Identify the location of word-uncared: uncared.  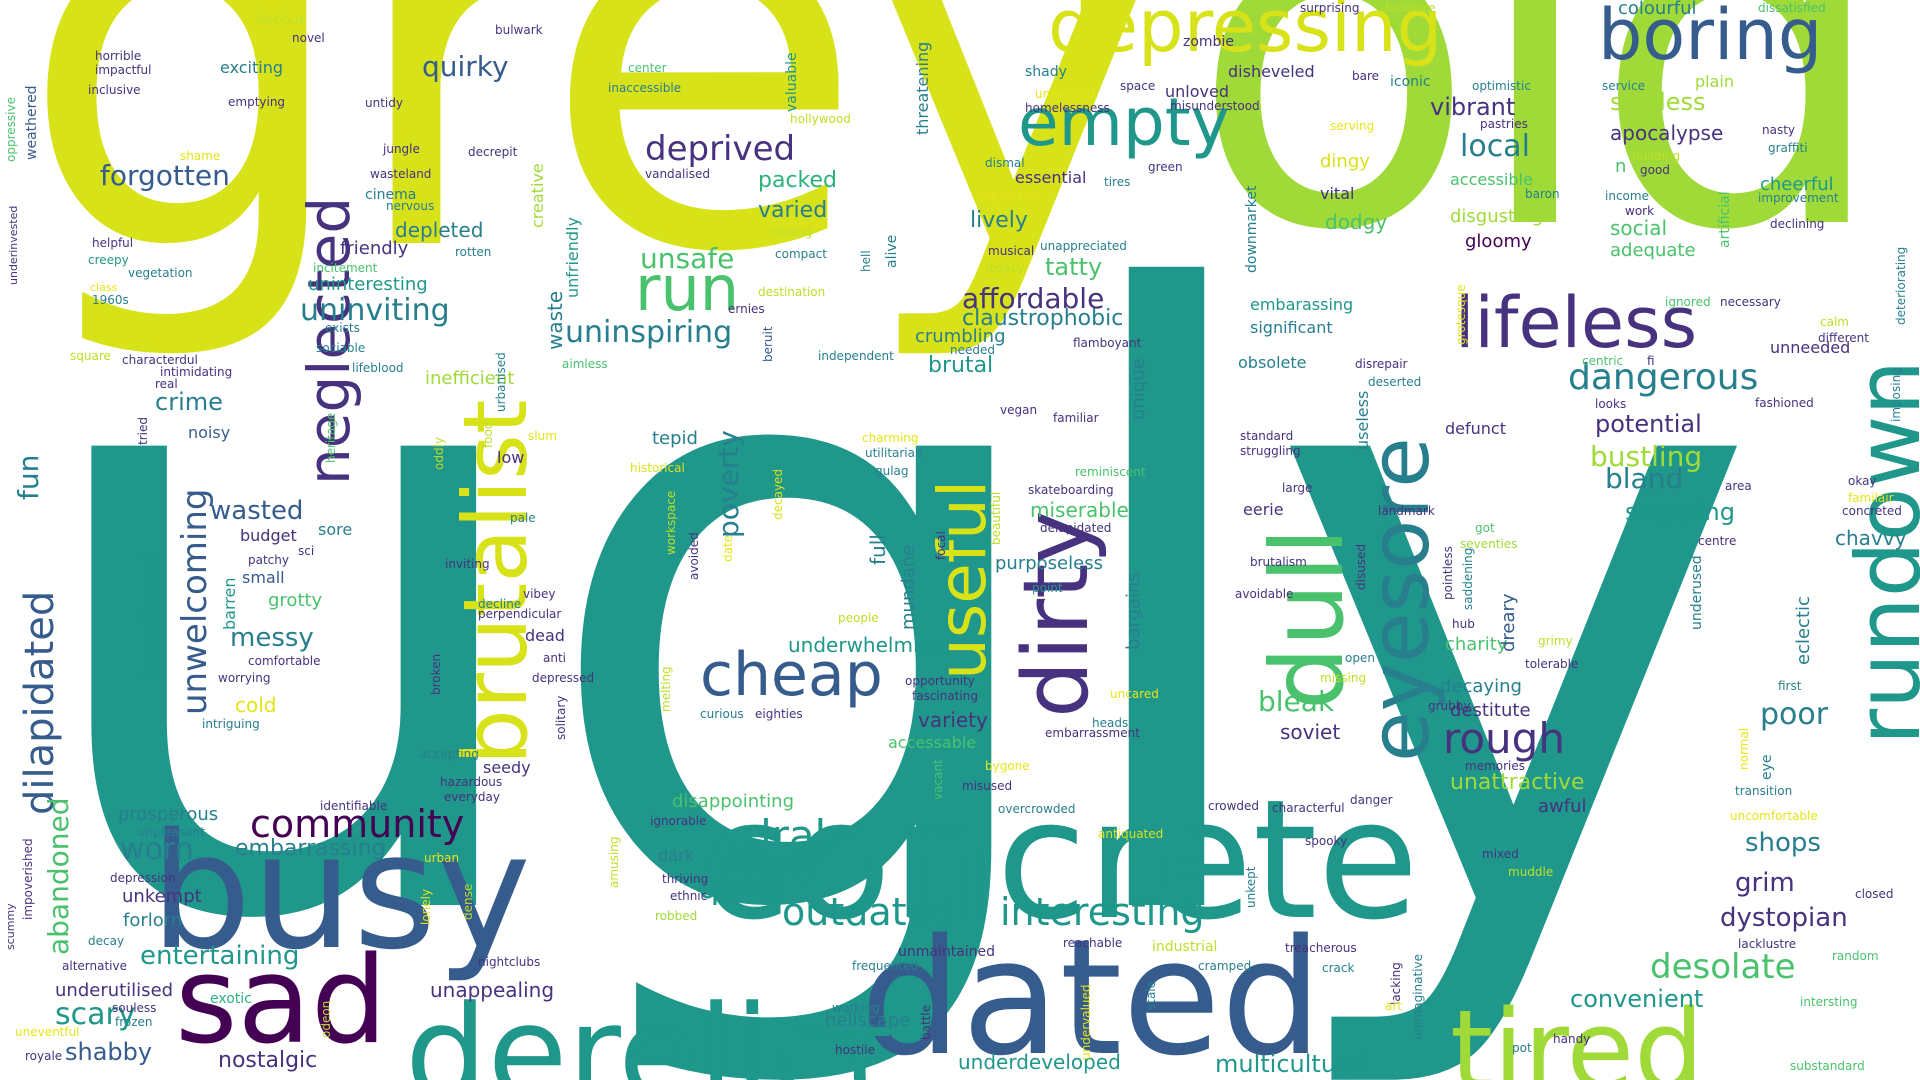
(1134, 694).